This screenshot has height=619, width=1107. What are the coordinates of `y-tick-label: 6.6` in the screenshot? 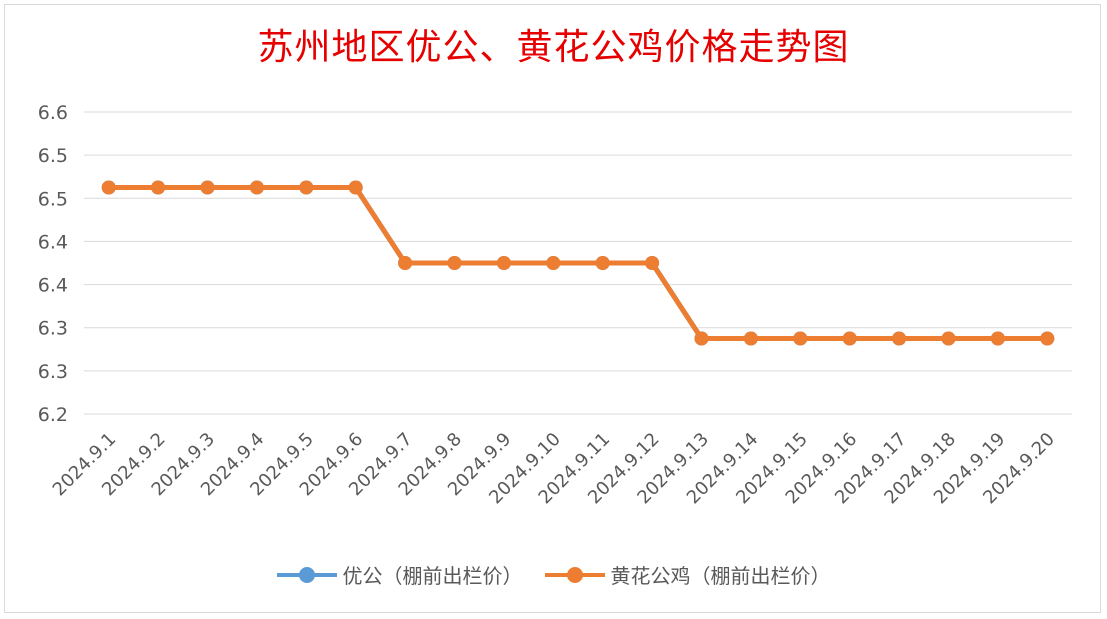 It's located at (53, 113).